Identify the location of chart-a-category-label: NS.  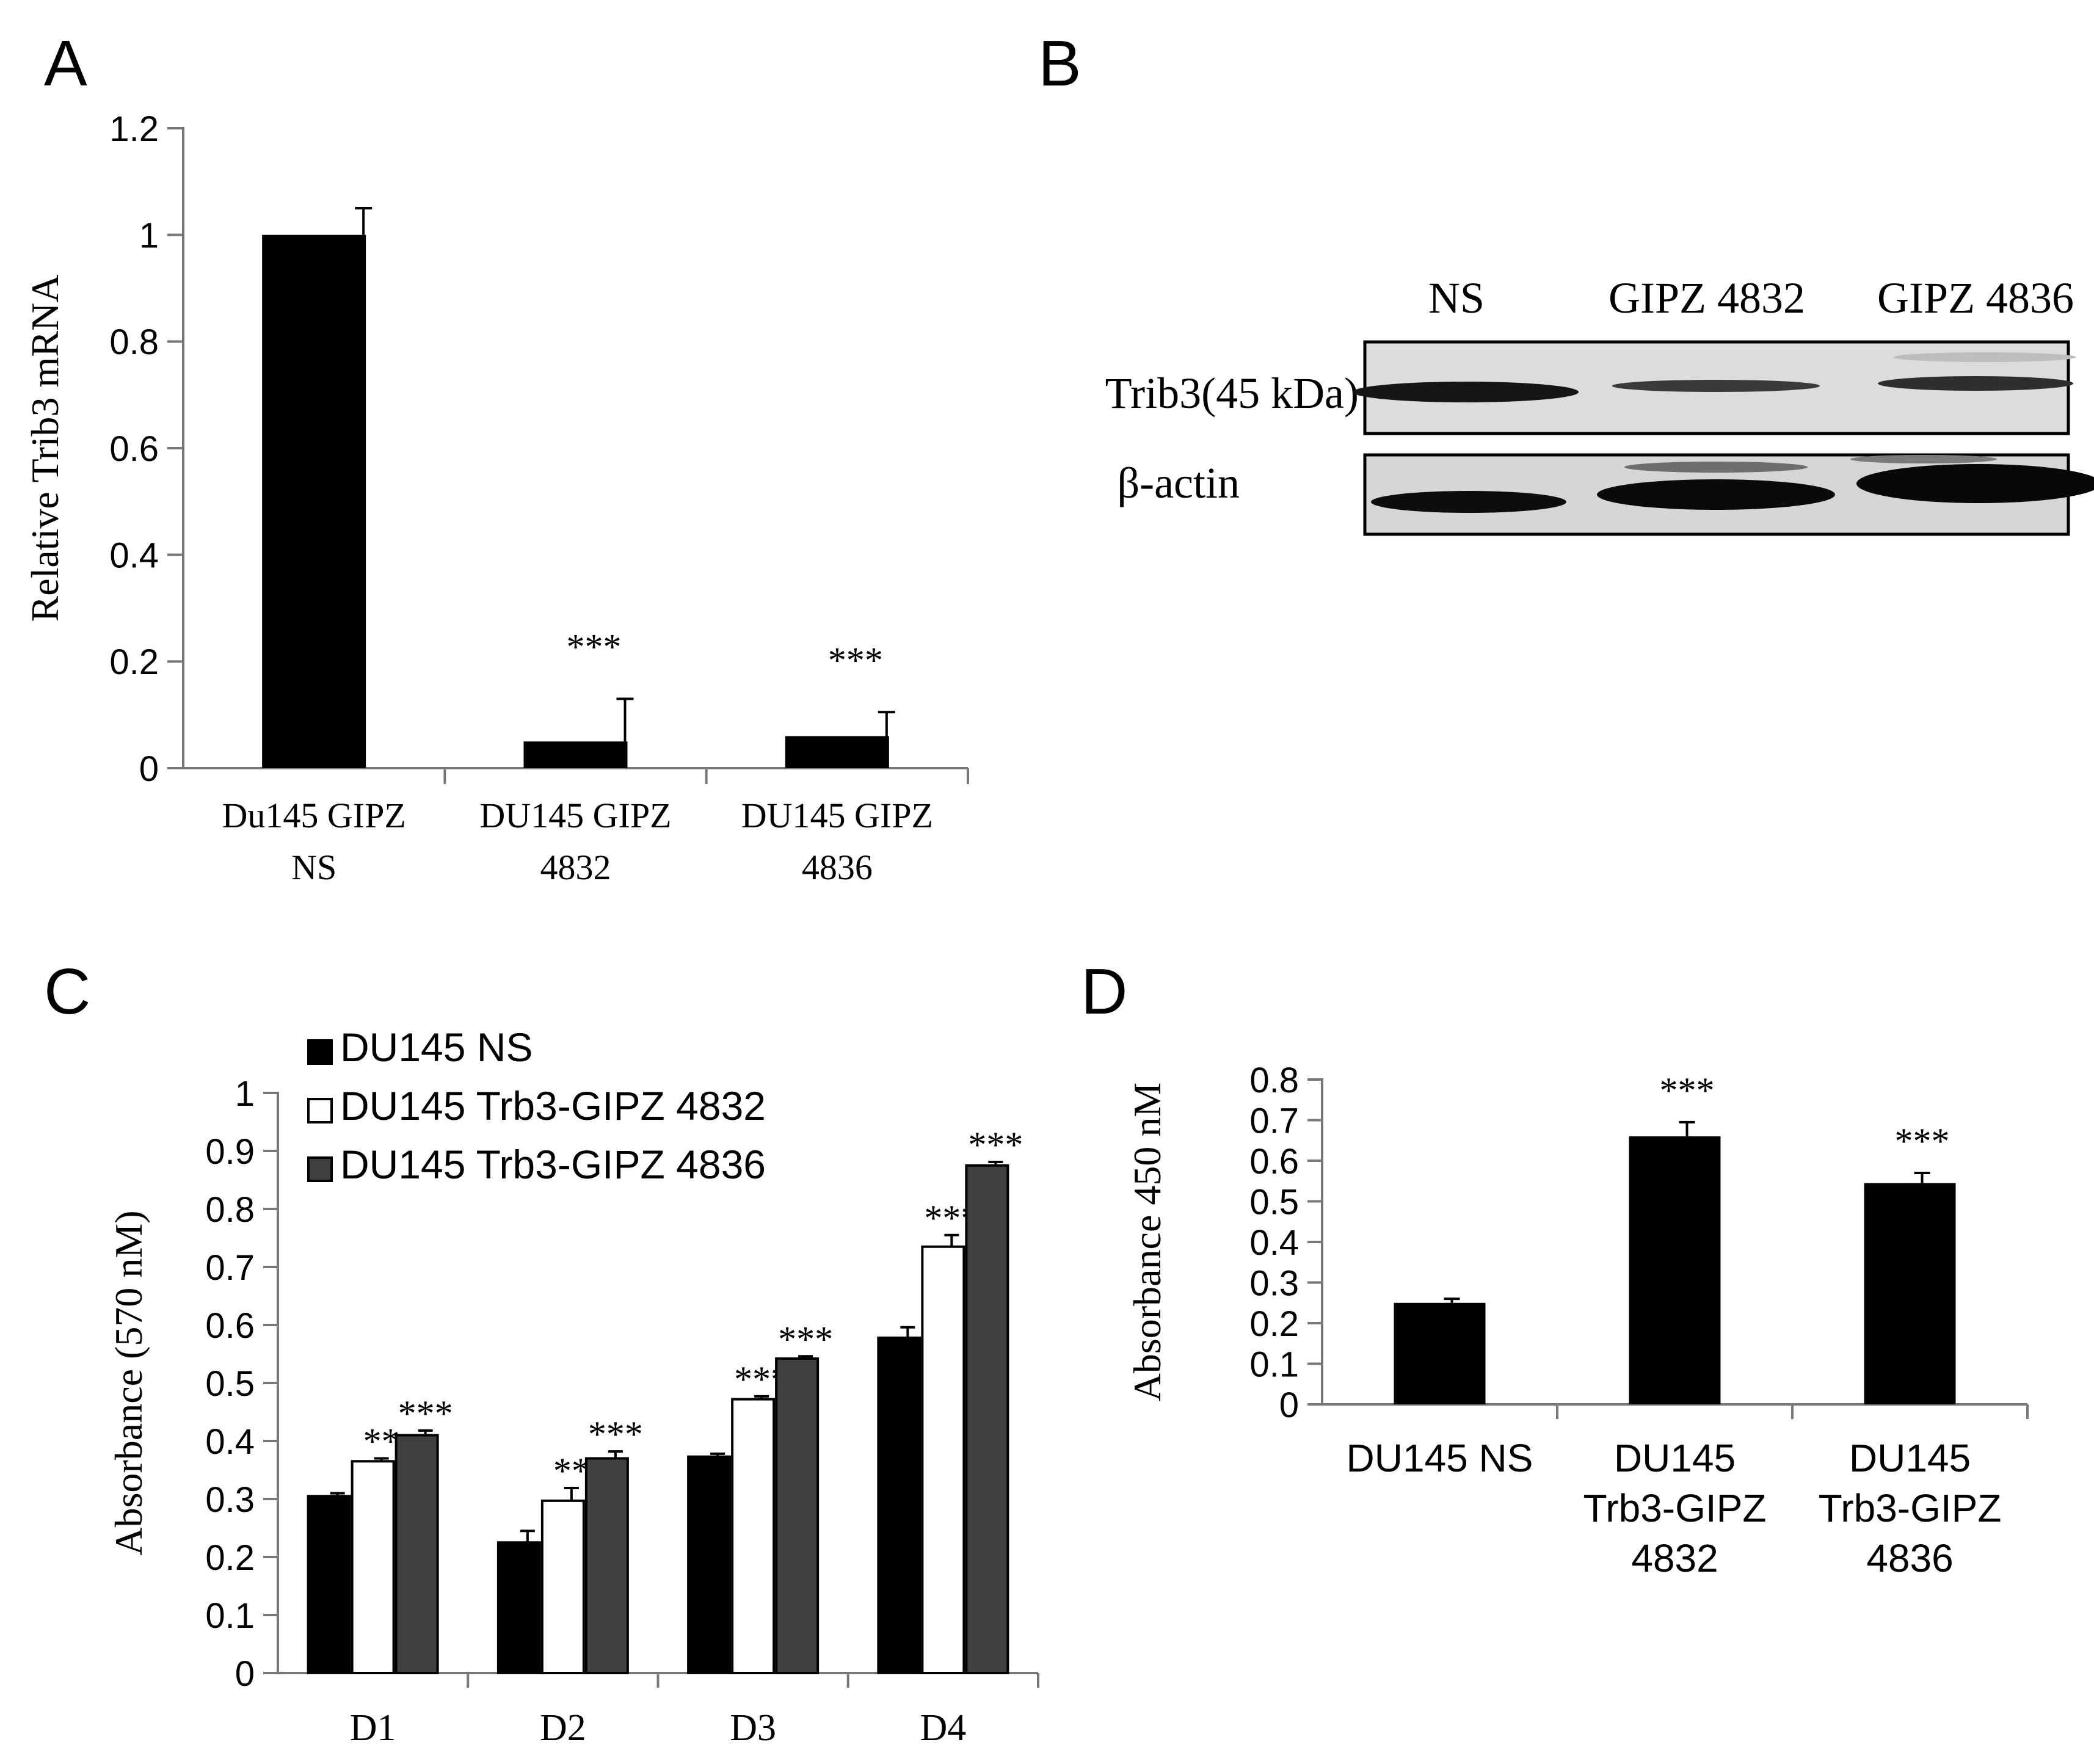
(313, 867).